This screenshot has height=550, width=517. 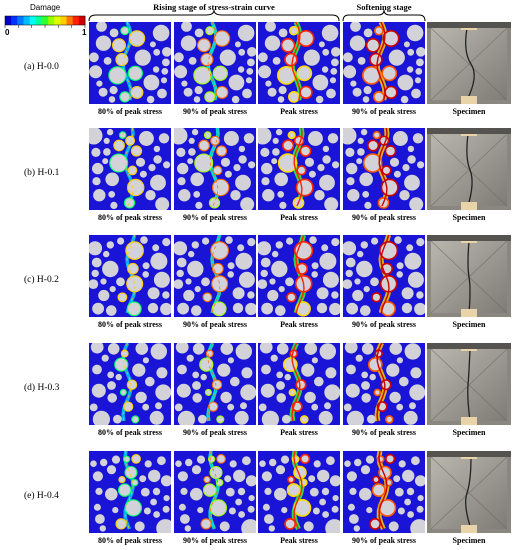 What do you see at coordinates (384, 7) in the screenshot?
I see `softening-stage-heading: Softening stage` at bounding box center [384, 7].